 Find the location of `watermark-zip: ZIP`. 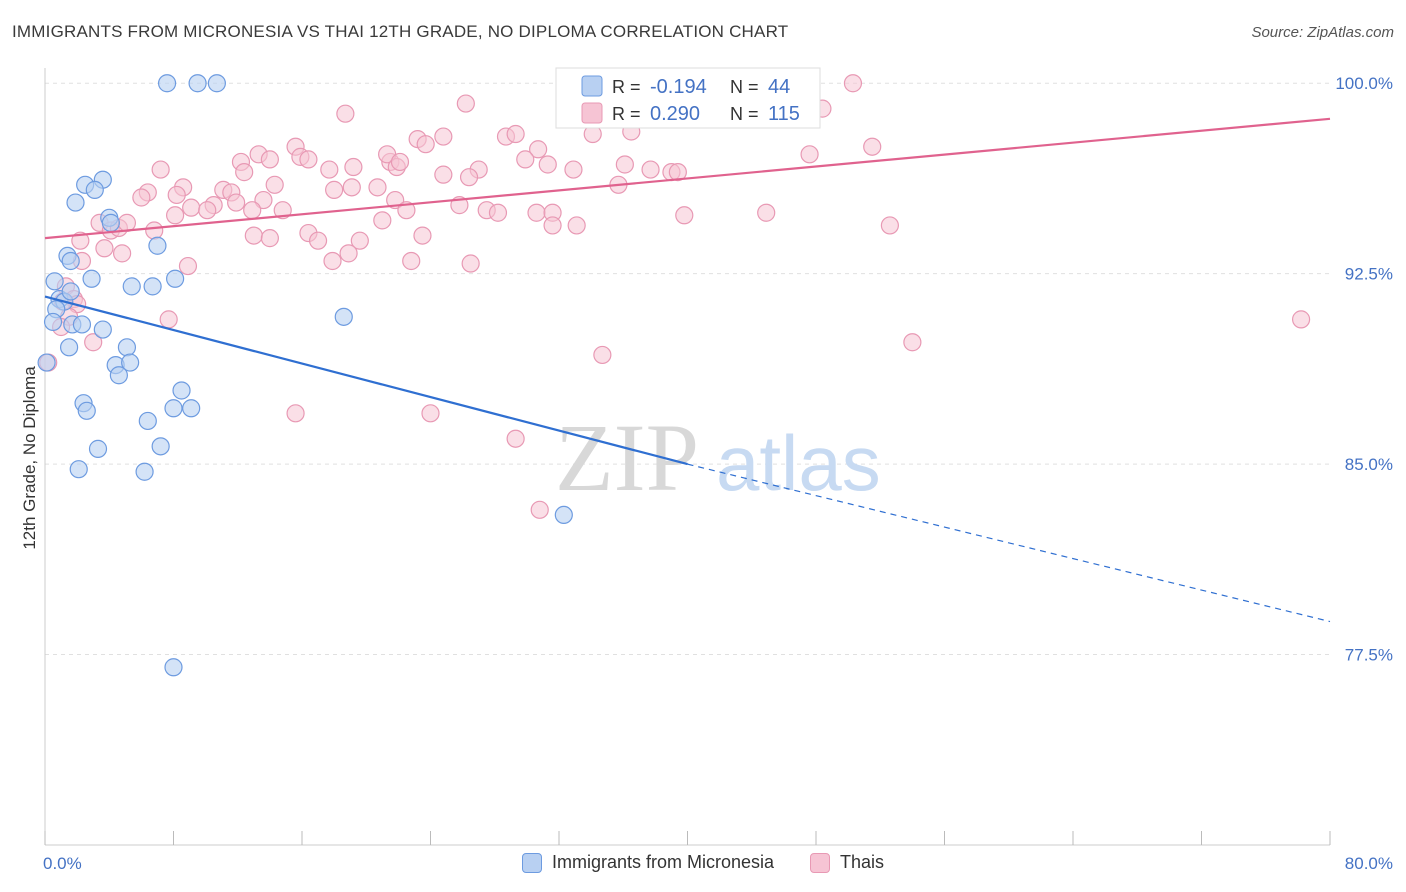

watermark-zip: ZIP is located at coordinates (627, 457).